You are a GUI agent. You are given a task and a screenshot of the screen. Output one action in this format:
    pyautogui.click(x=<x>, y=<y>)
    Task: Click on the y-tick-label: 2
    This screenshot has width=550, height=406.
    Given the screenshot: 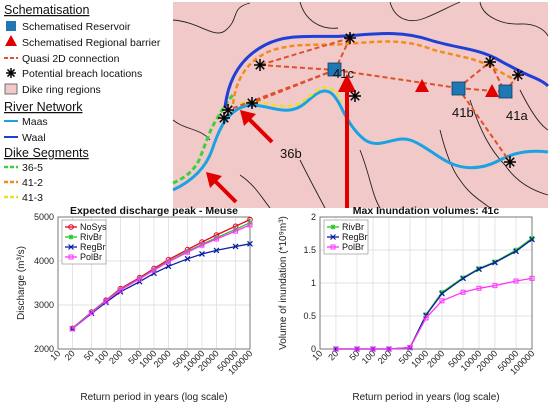 What is the action you would take?
    pyautogui.click(x=313, y=217)
    